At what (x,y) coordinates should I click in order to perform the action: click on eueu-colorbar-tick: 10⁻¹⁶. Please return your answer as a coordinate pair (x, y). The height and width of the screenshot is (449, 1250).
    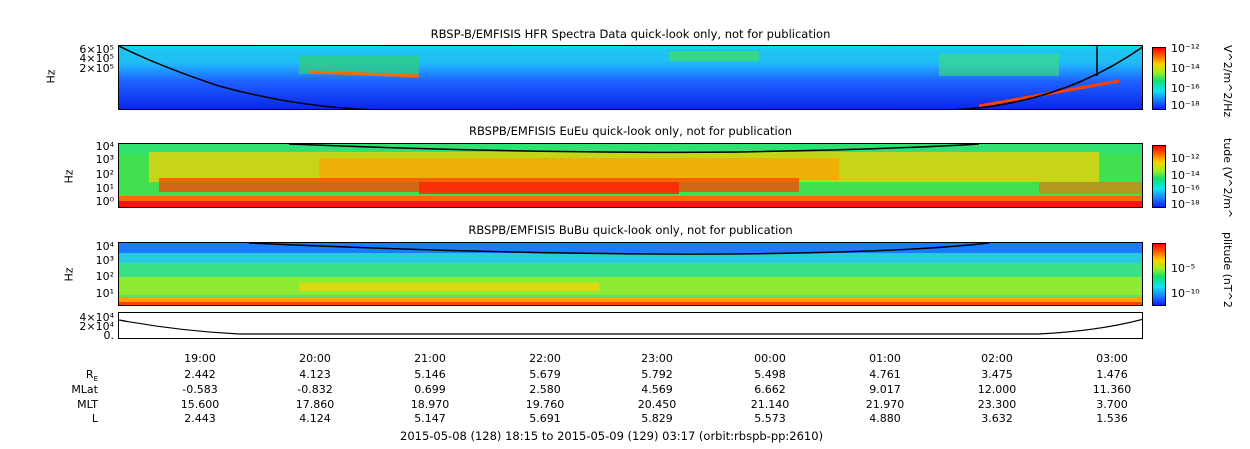
    Looking at the image, I should click on (1185, 189).